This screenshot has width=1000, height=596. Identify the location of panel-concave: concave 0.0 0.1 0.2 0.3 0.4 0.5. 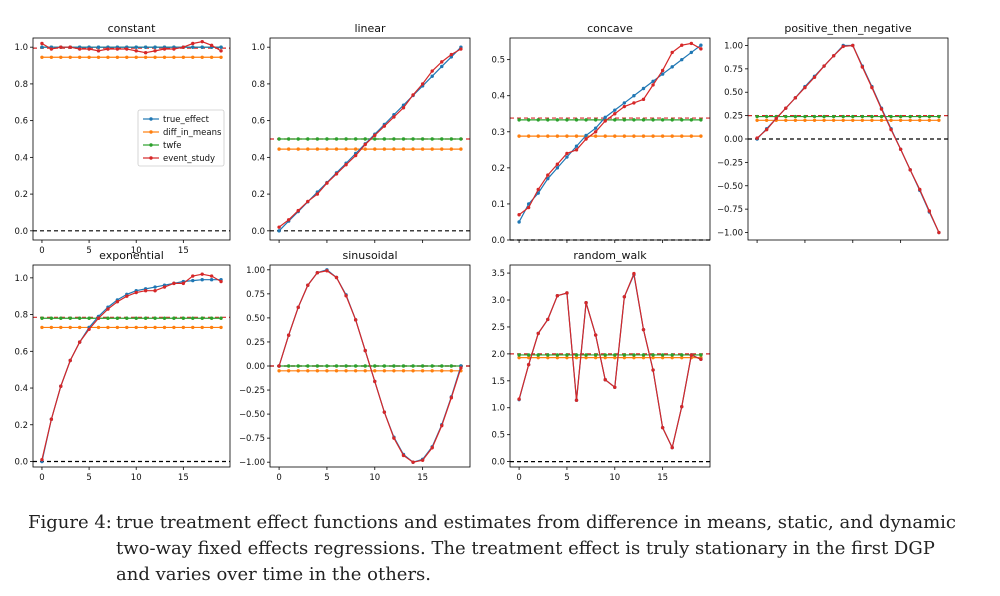
(601, 134).